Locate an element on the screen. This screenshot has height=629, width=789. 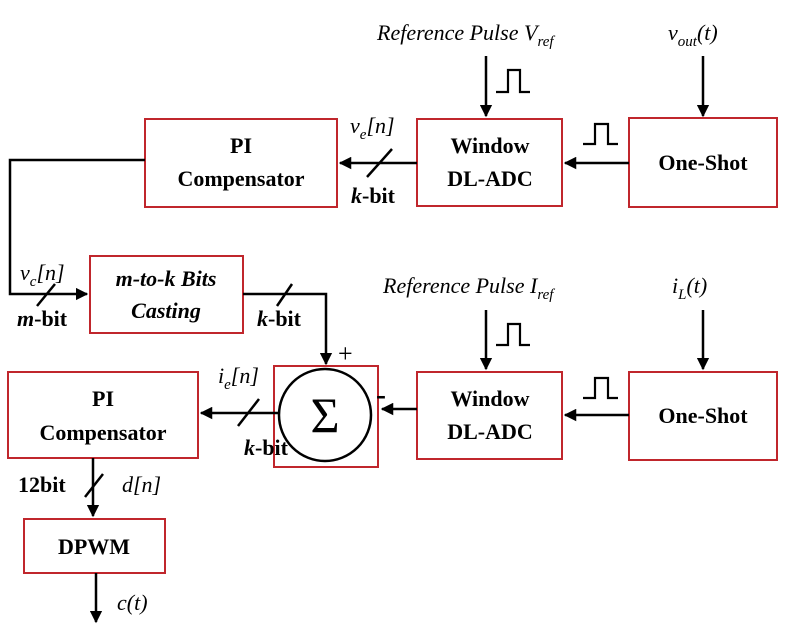
summing-junction-block: Σ is located at coordinates (326, 416).